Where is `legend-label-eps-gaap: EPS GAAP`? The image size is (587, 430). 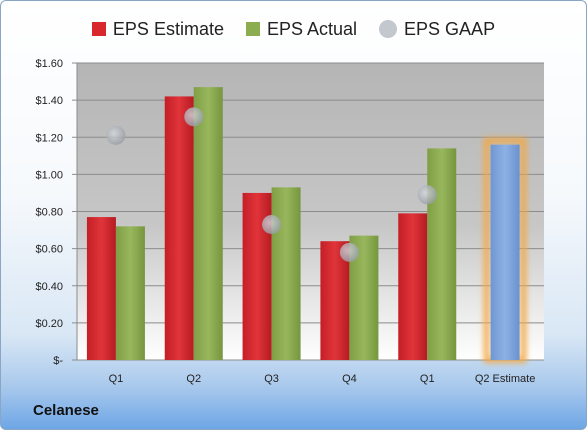
legend-label-eps-gaap: EPS GAAP is located at coordinates (450, 28).